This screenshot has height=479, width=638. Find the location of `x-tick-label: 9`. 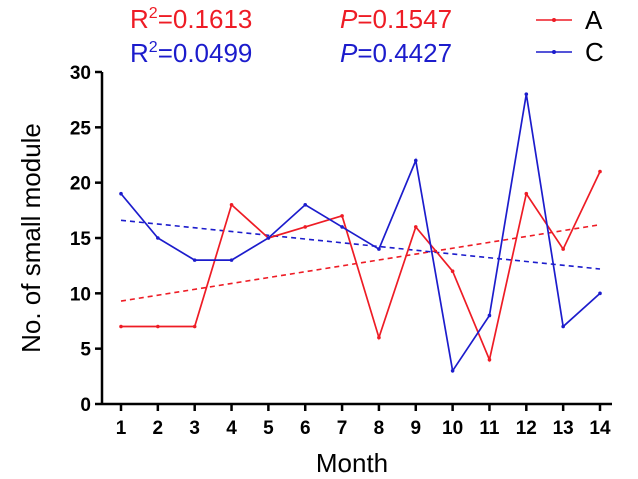

x-tick-label: 9 is located at coordinates (415, 428).